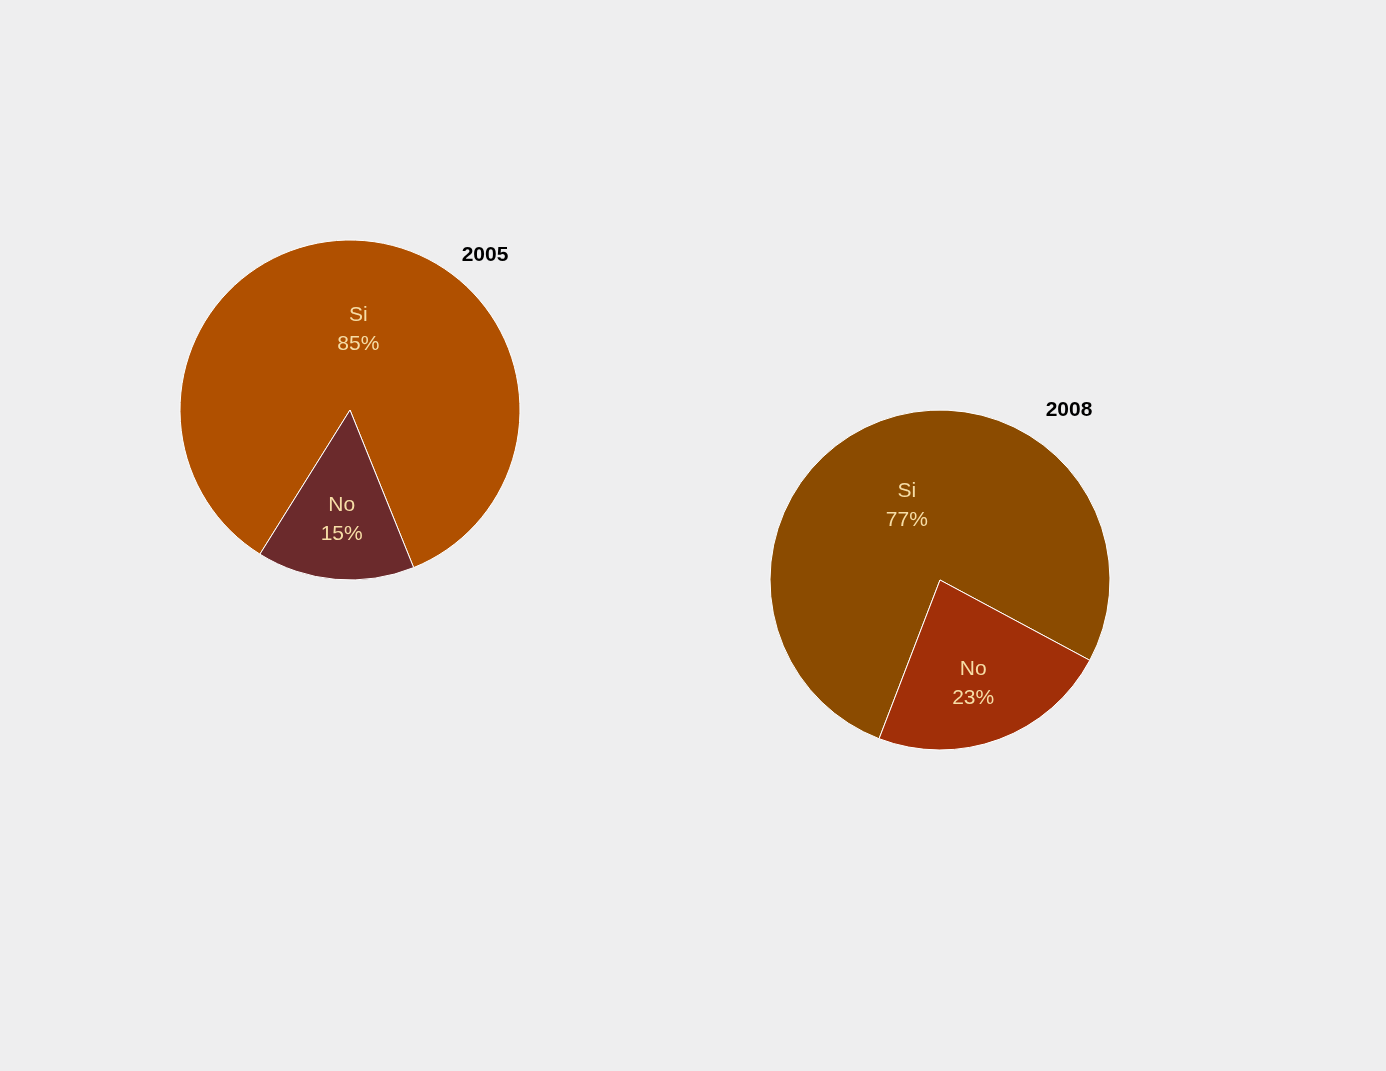  I want to click on data-label: 23%, so click(973, 697).